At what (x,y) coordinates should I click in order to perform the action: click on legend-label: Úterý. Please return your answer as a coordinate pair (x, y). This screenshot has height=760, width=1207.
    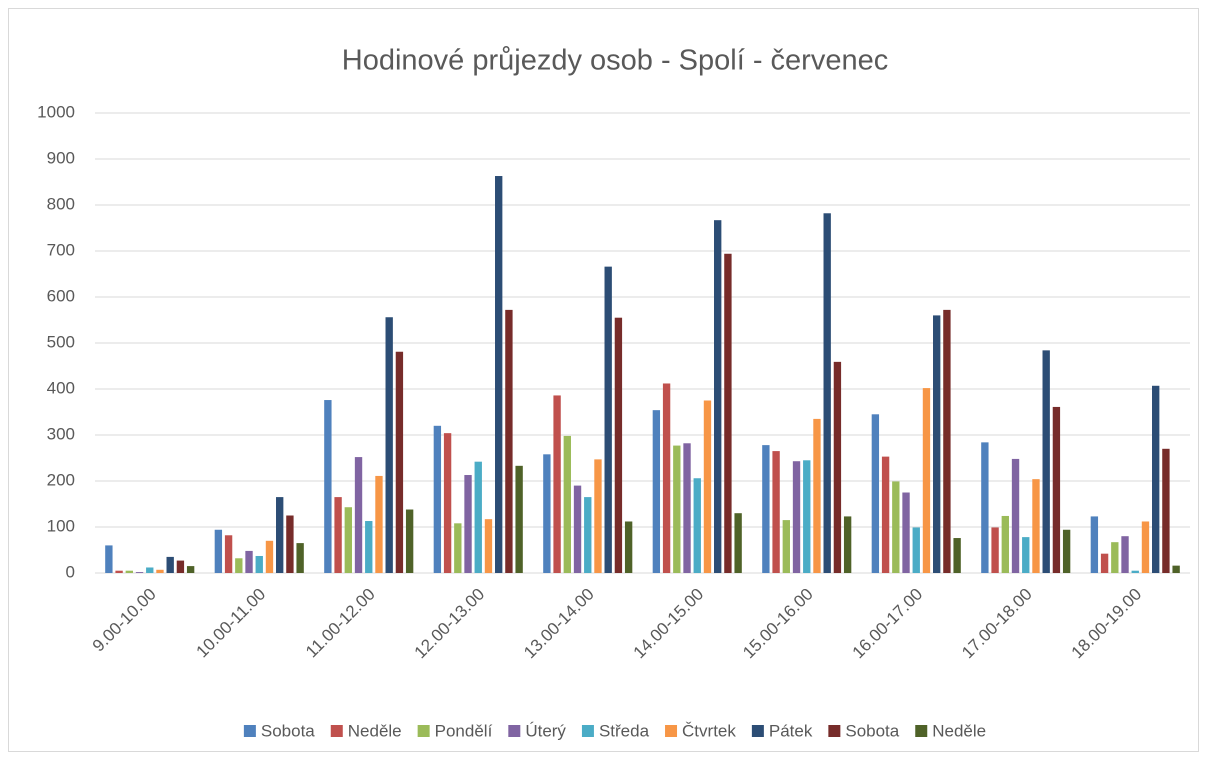
    Looking at the image, I should click on (545, 730).